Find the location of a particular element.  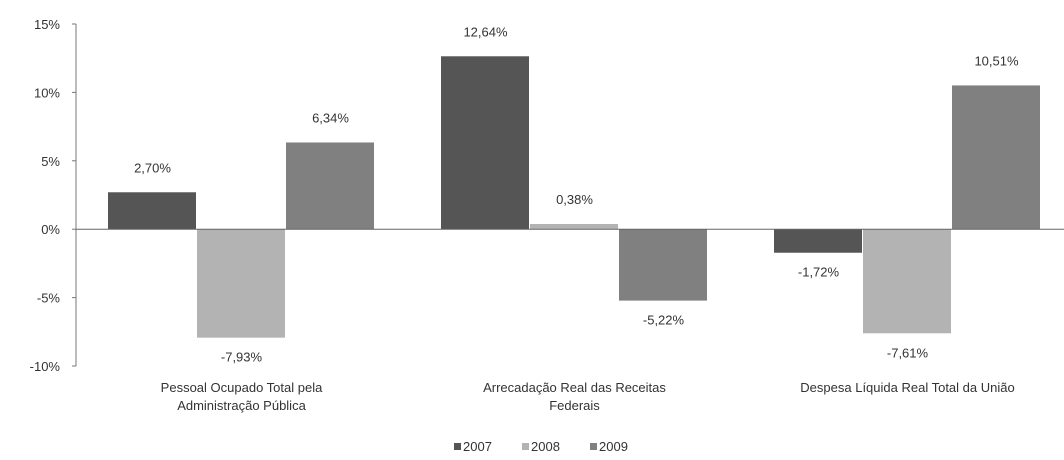

data-label-2008-cat3: -7,61% is located at coordinates (908, 352).